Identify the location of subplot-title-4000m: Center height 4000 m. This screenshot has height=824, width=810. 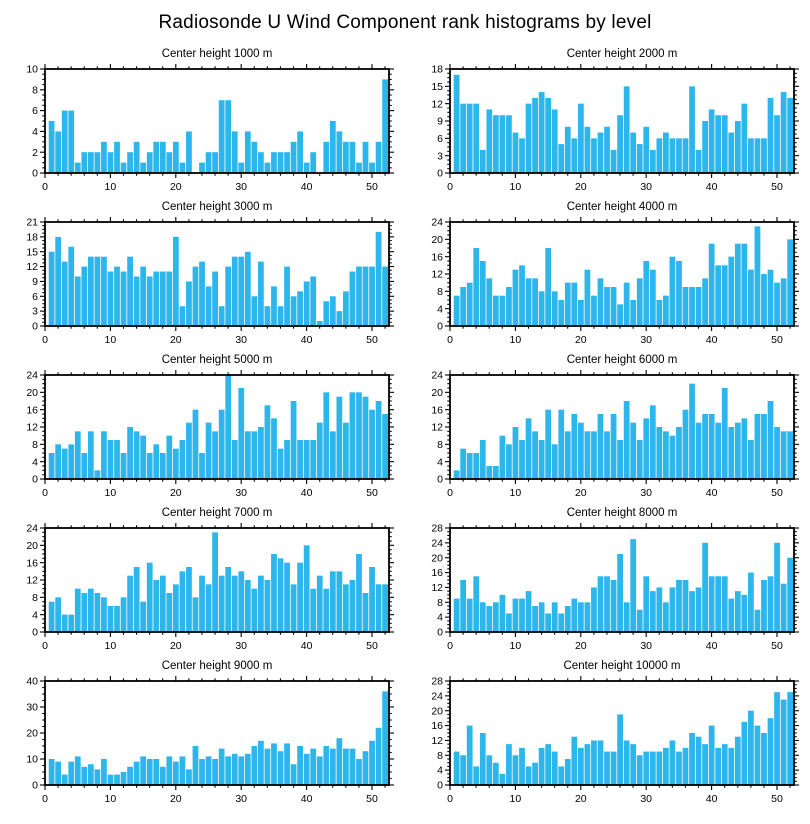
(622, 207).